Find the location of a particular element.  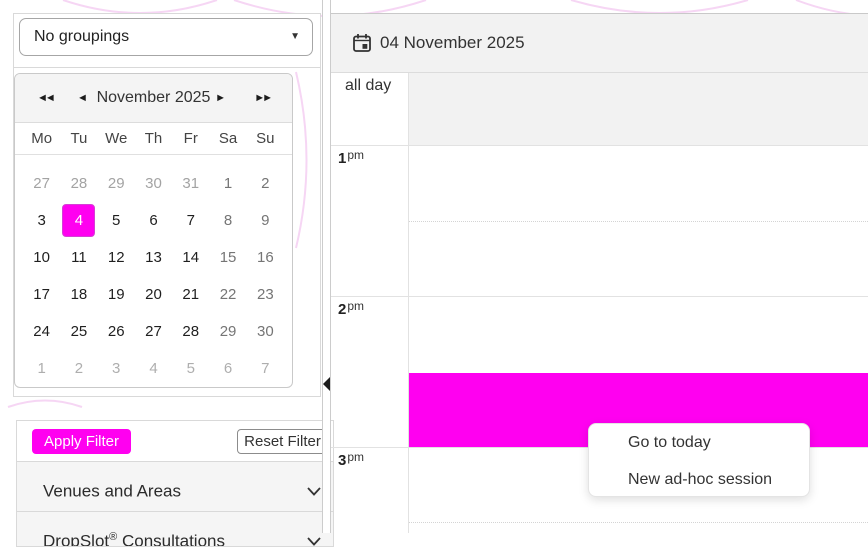

collapse-sidebar-icon is located at coordinates (326, 384).